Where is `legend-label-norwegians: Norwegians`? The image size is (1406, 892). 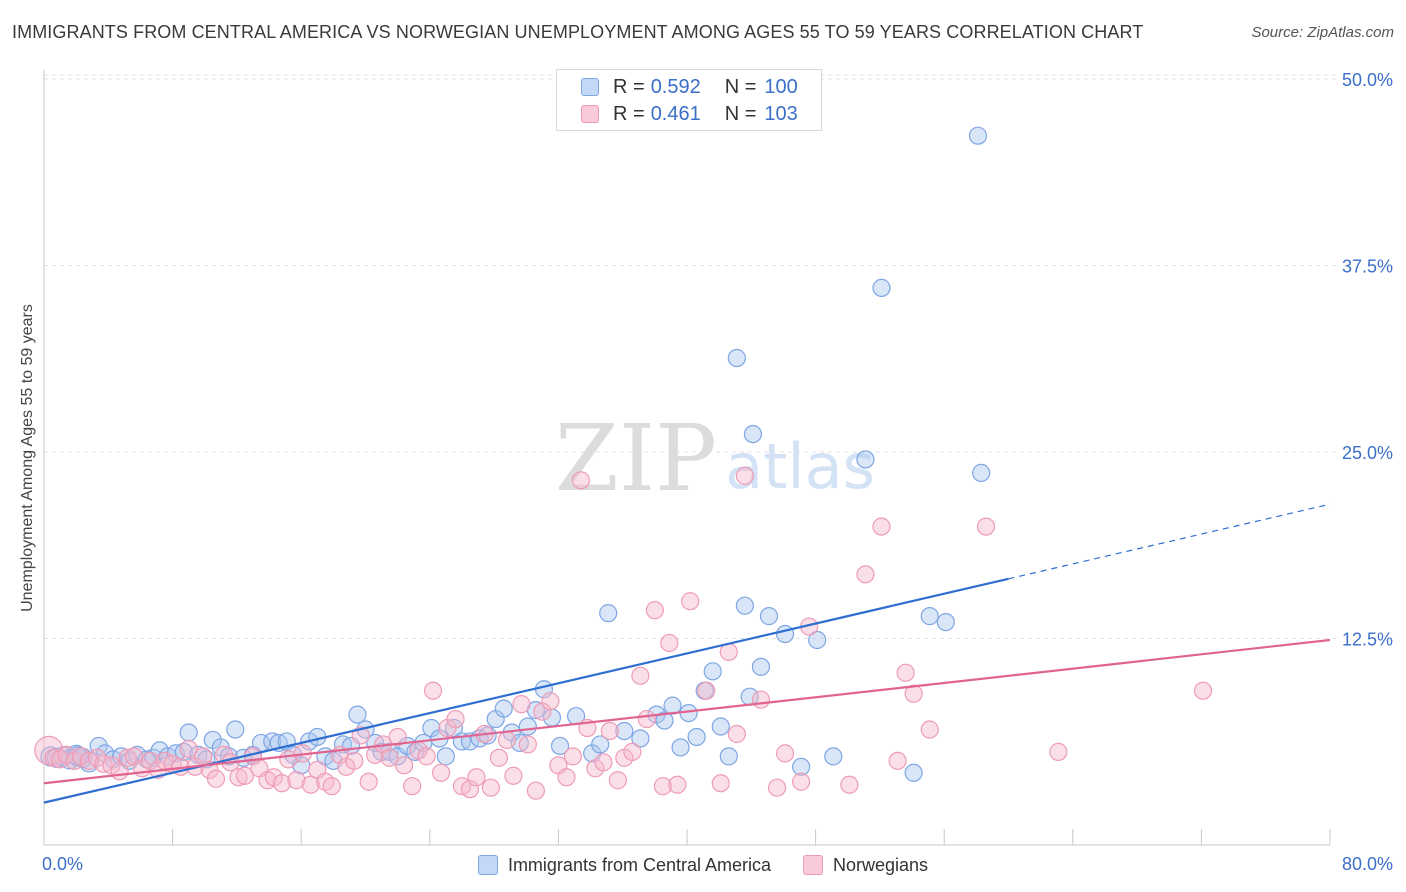
legend-label-norwegians: Norwegians is located at coordinates (881, 864).